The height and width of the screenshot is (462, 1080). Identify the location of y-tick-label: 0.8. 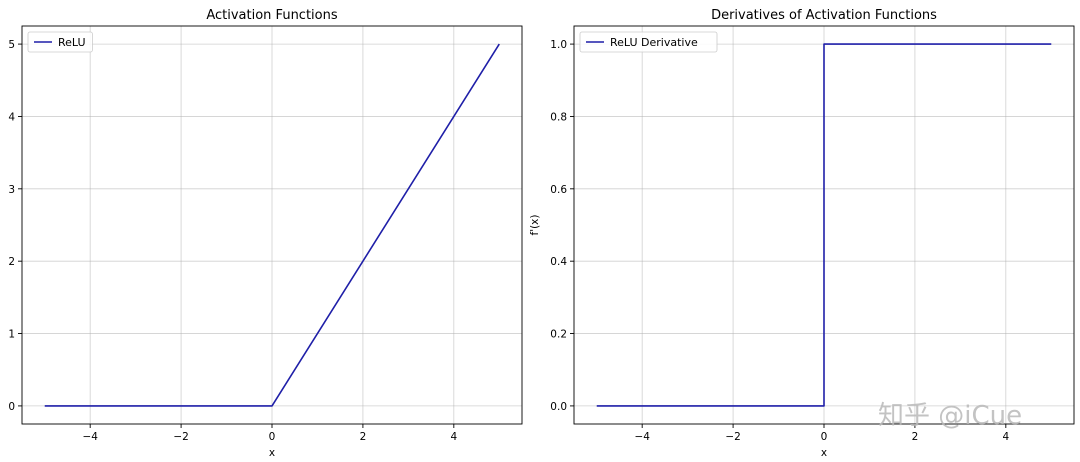
(558, 117).